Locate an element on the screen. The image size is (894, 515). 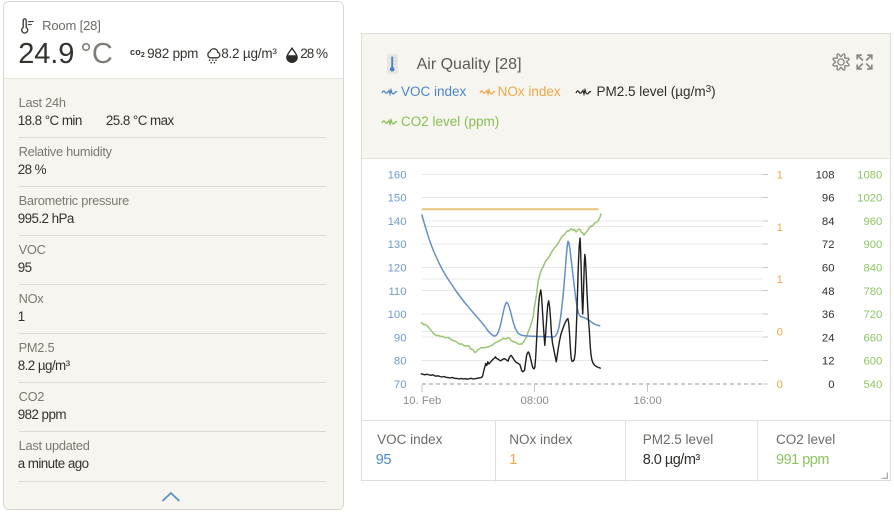
svg-text: 1080 is located at coordinates (869, 175).